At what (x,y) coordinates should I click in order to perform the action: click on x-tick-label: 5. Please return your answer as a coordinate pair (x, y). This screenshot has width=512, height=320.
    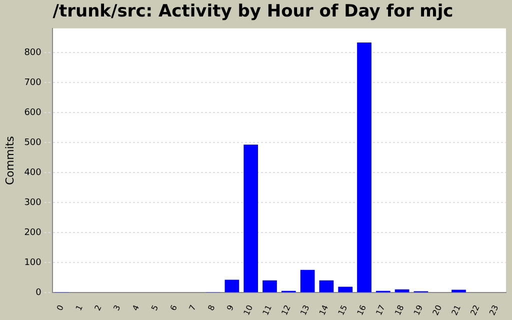
    Looking at the image, I should click on (155, 308).